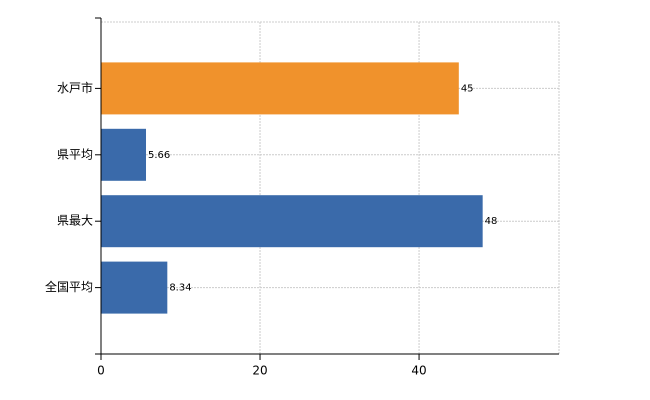  I want to click on x-tick-label: 20, so click(259, 371).